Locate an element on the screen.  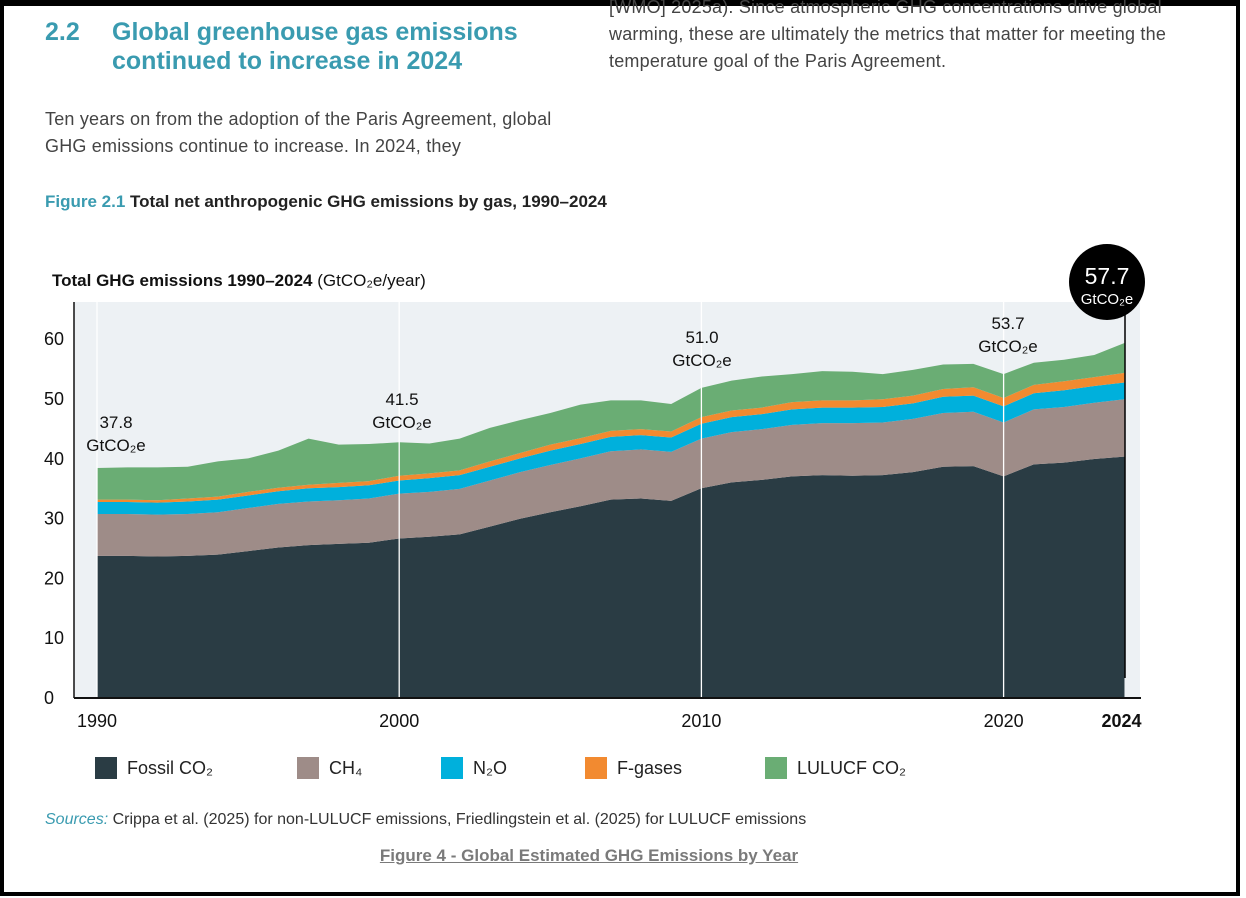
figure-number: Figure 2.1 is located at coordinates (85, 201).